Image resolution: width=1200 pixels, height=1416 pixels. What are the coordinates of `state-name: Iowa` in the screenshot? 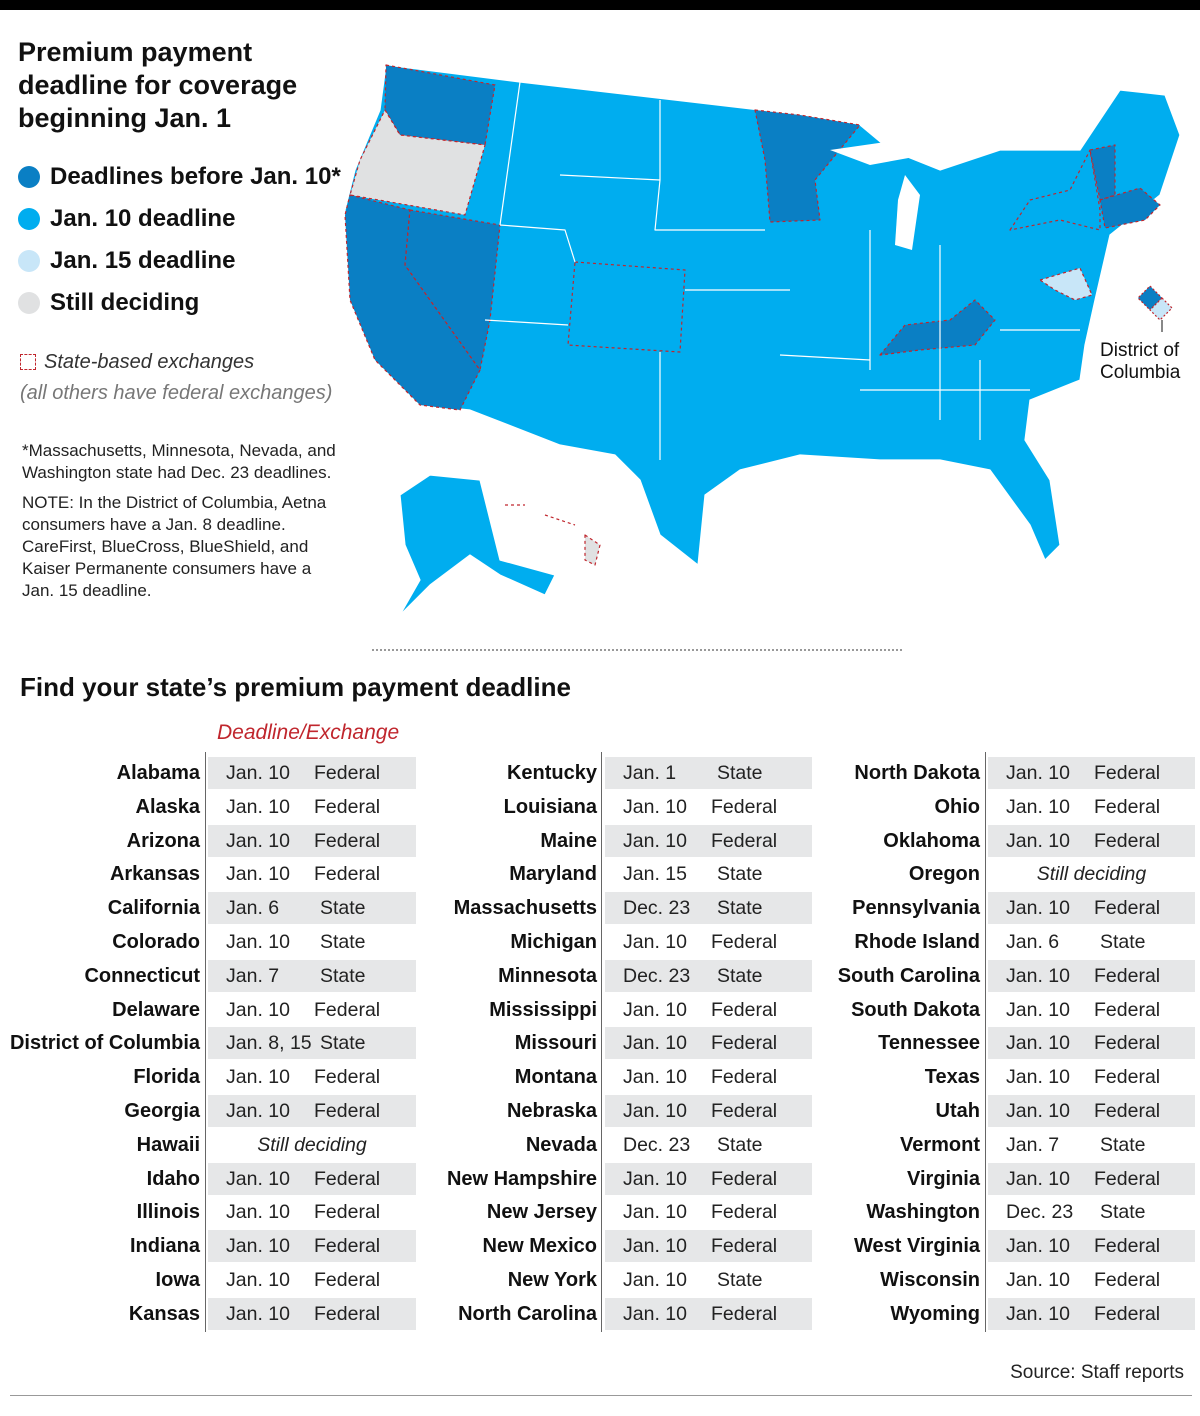 It's located at (177, 1279).